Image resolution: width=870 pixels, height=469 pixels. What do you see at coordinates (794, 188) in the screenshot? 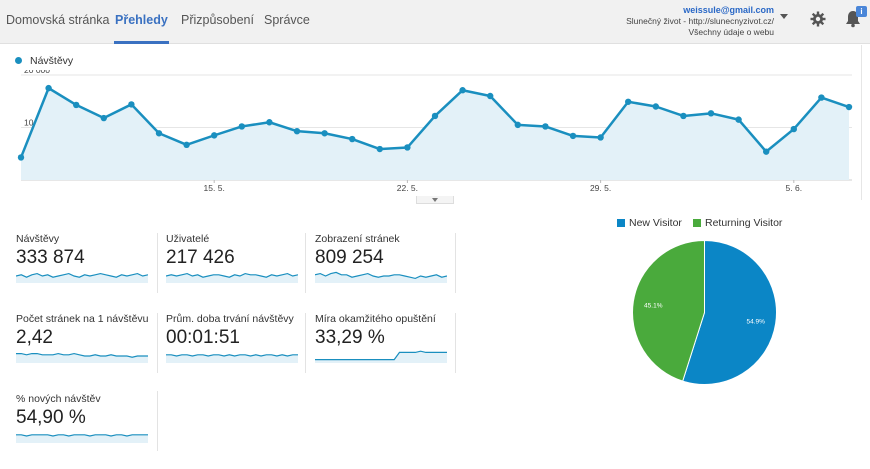
I see `x-tick-label: 5. 6.` at bounding box center [794, 188].